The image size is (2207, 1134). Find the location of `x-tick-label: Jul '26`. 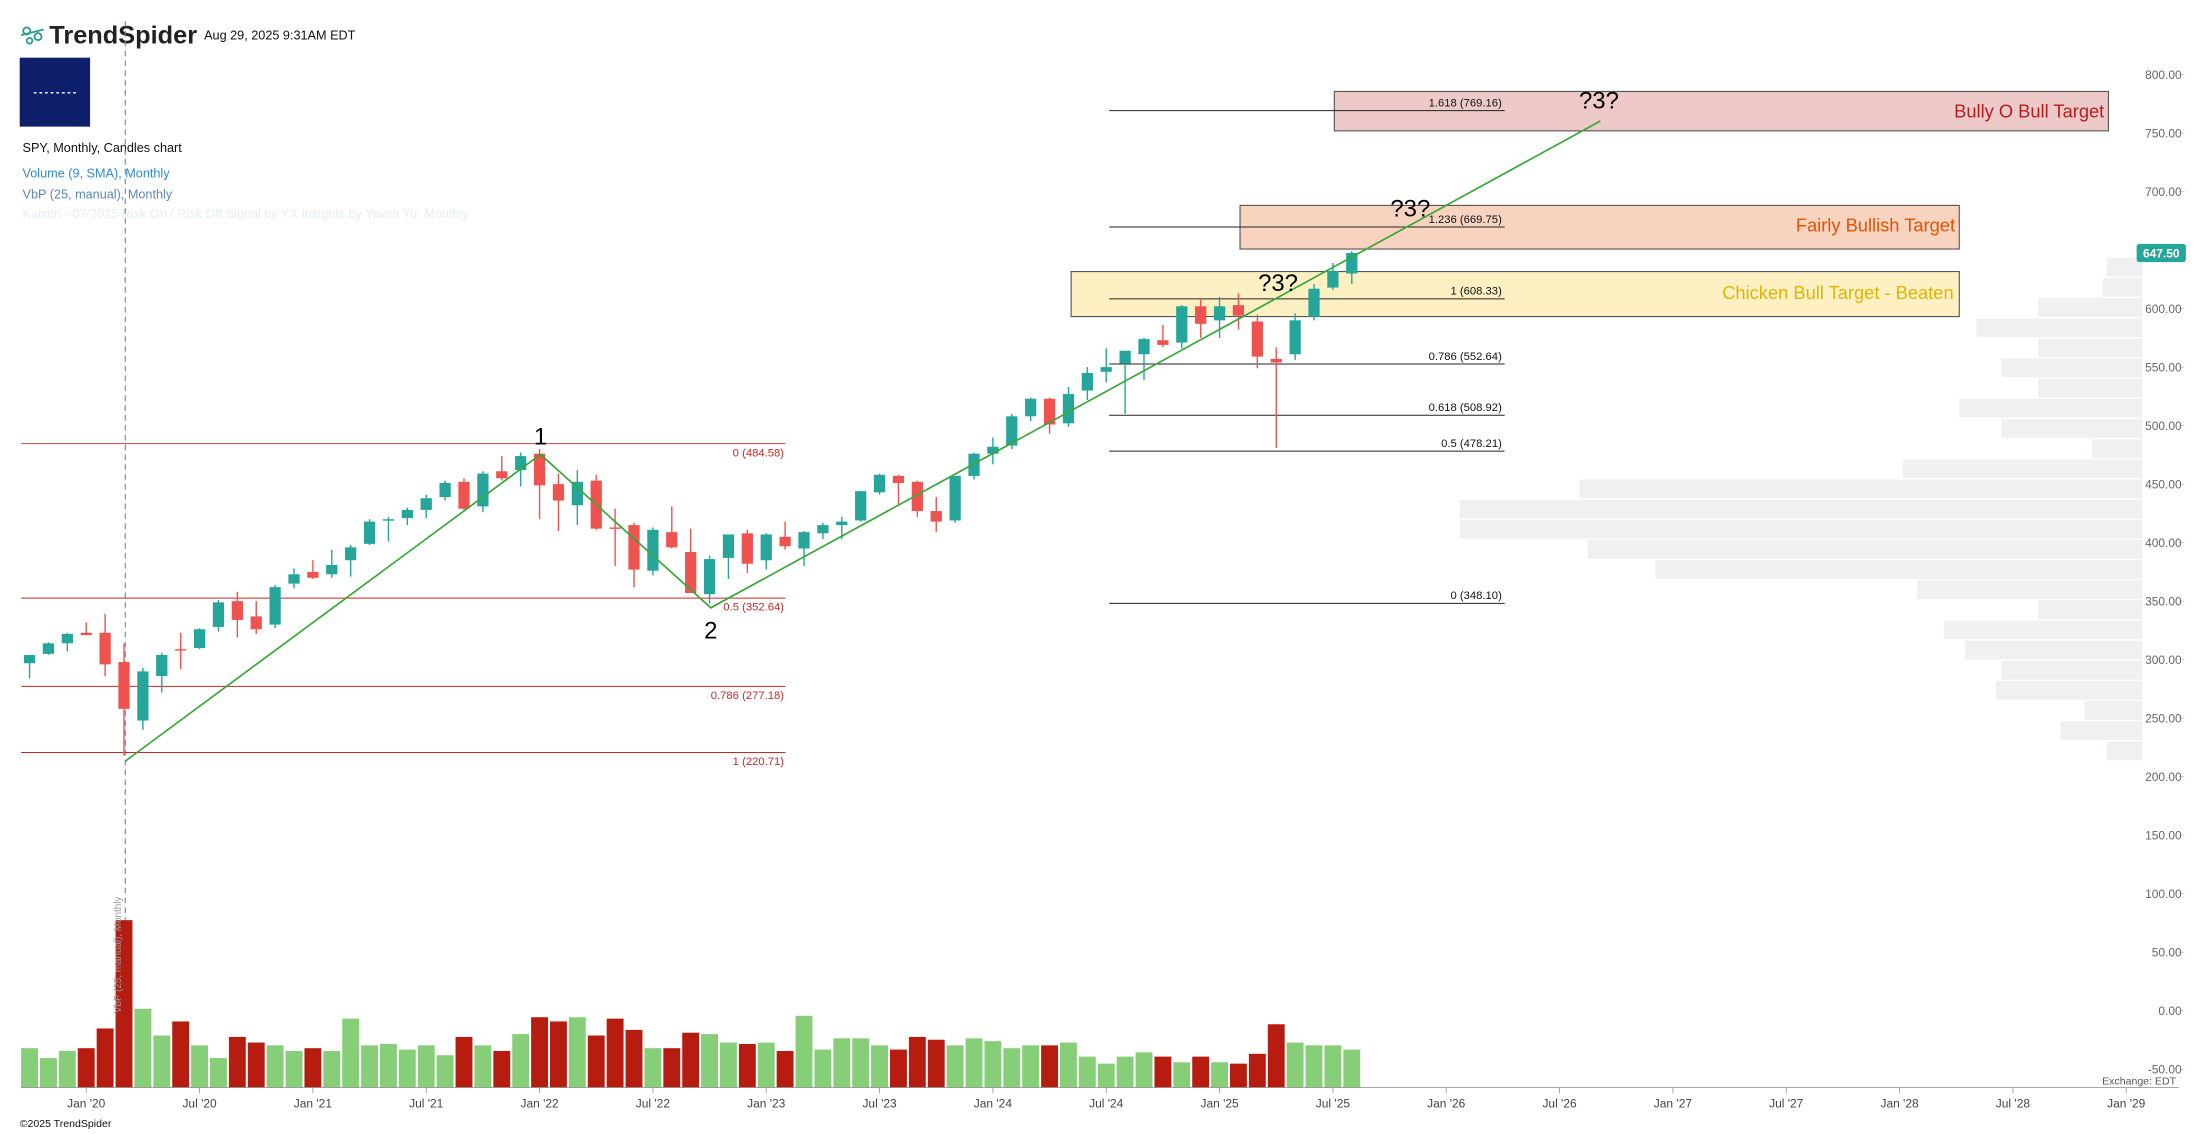

x-tick-label: Jul '26 is located at coordinates (1559, 1103).